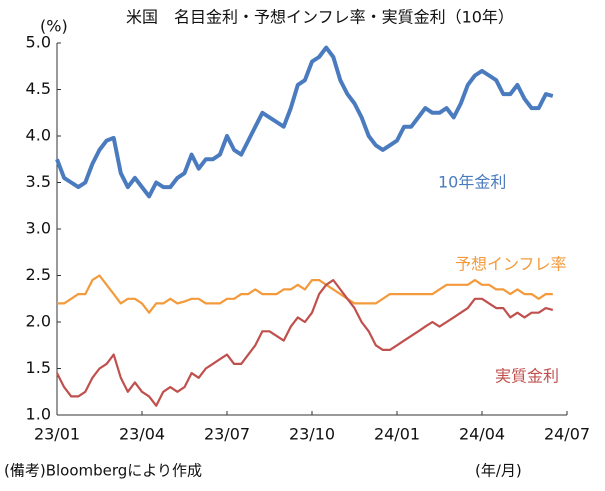 Image resolution: width=605 pixels, height=491 pixels. I want to click on series-line, so click(305, 294).